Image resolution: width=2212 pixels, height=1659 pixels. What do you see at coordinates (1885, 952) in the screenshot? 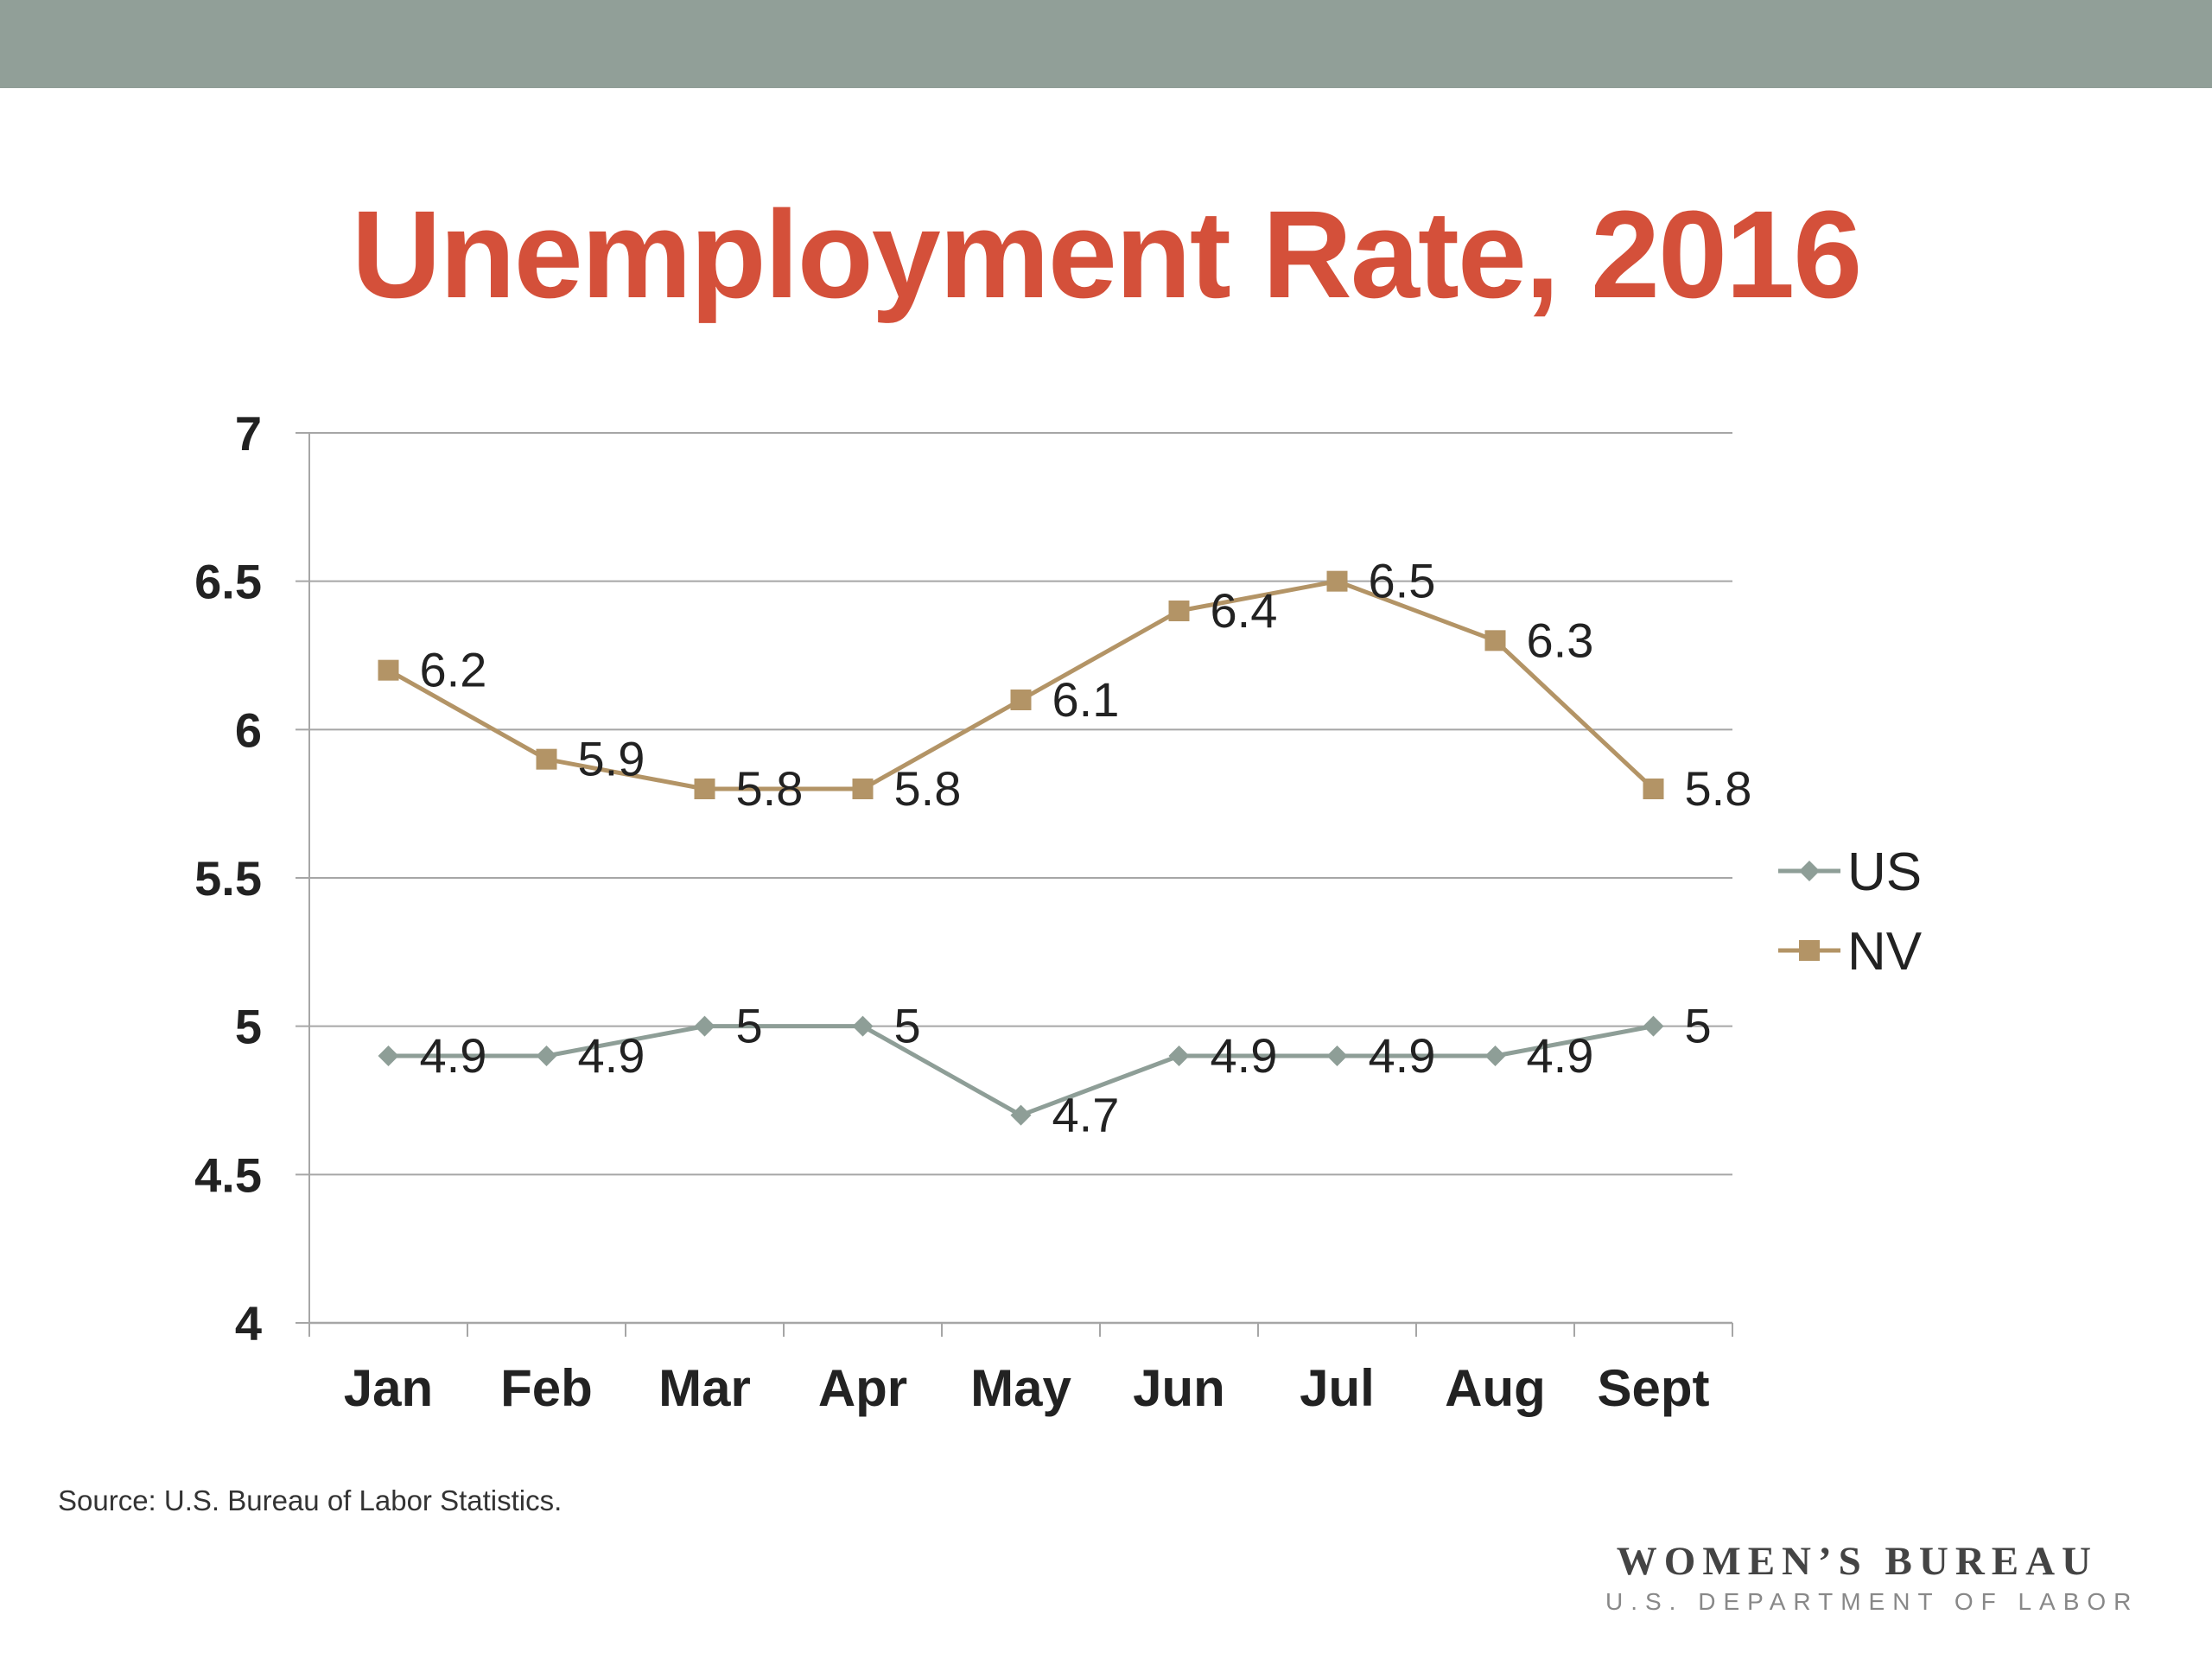
I see `legend-label-nv: NV` at bounding box center [1885, 952].